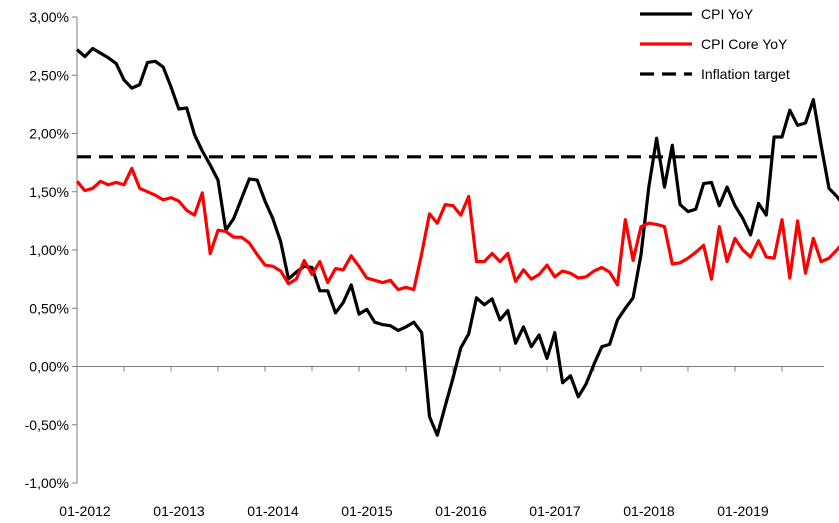 This screenshot has width=839, height=523. I want to click on x-tick-label: 01-2016, so click(461, 511).